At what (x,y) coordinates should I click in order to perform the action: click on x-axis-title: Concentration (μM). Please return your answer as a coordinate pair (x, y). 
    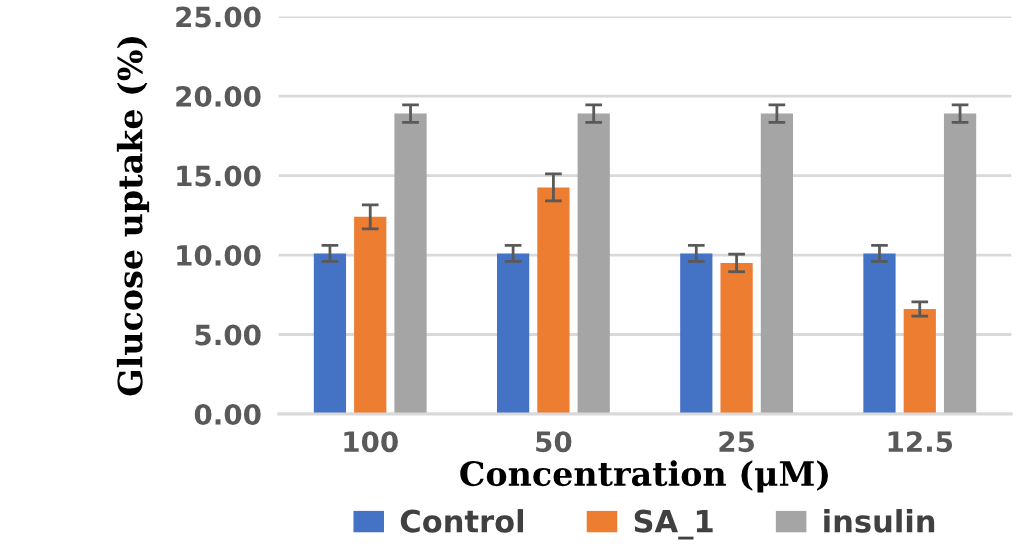
    Looking at the image, I should click on (644, 476).